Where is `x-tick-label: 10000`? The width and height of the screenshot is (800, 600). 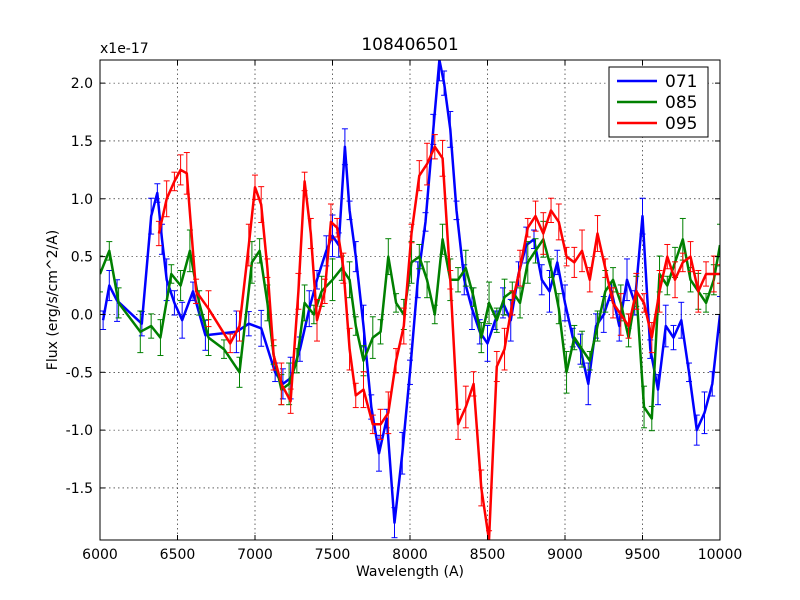 x-tick-label: 10000 is located at coordinates (720, 555).